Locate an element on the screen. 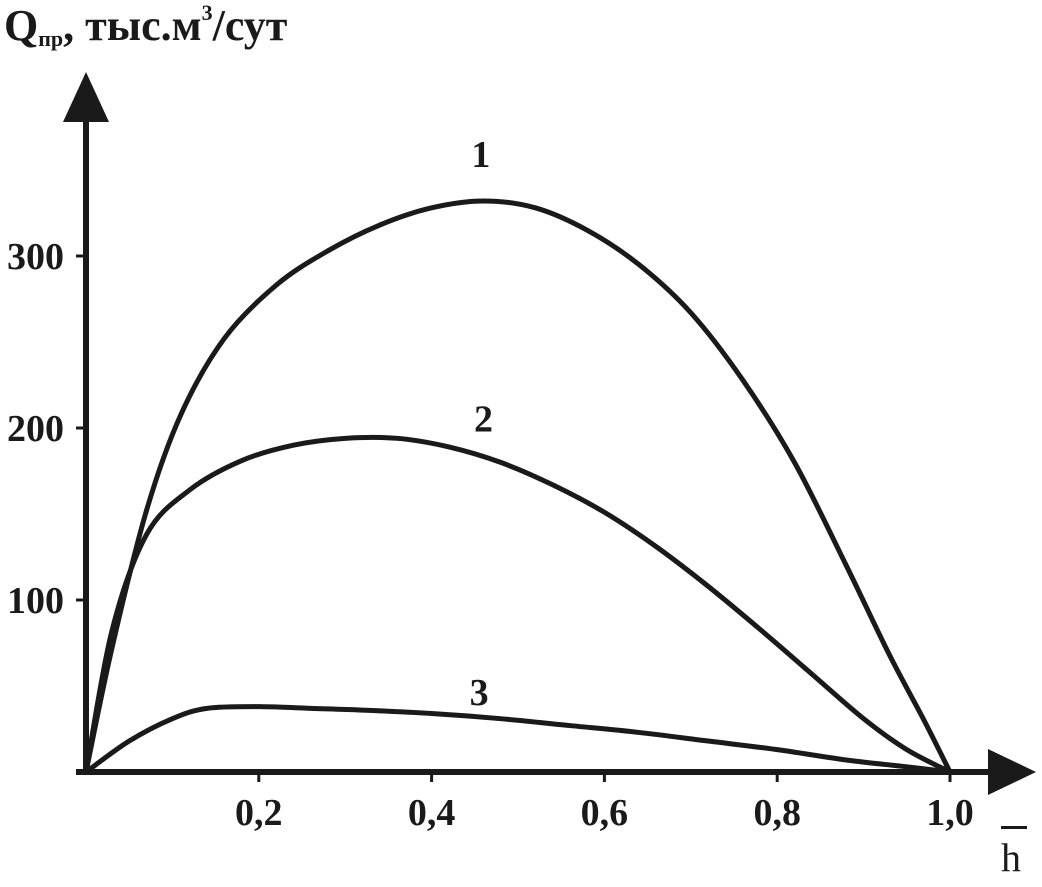  series-labels: 1 2 3 is located at coordinates (481, 424).